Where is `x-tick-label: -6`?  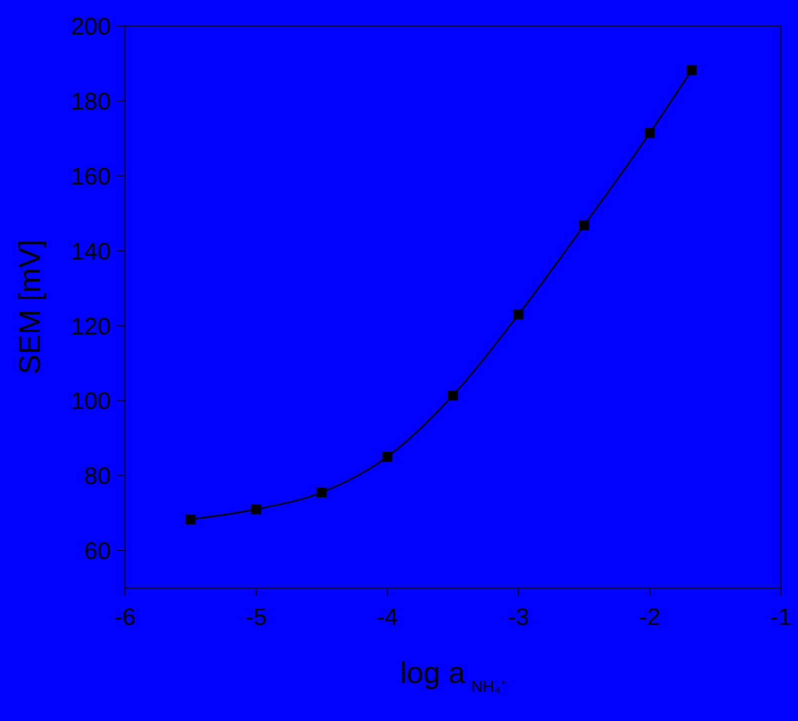
x-tick-label: -6 is located at coordinates (125, 618).